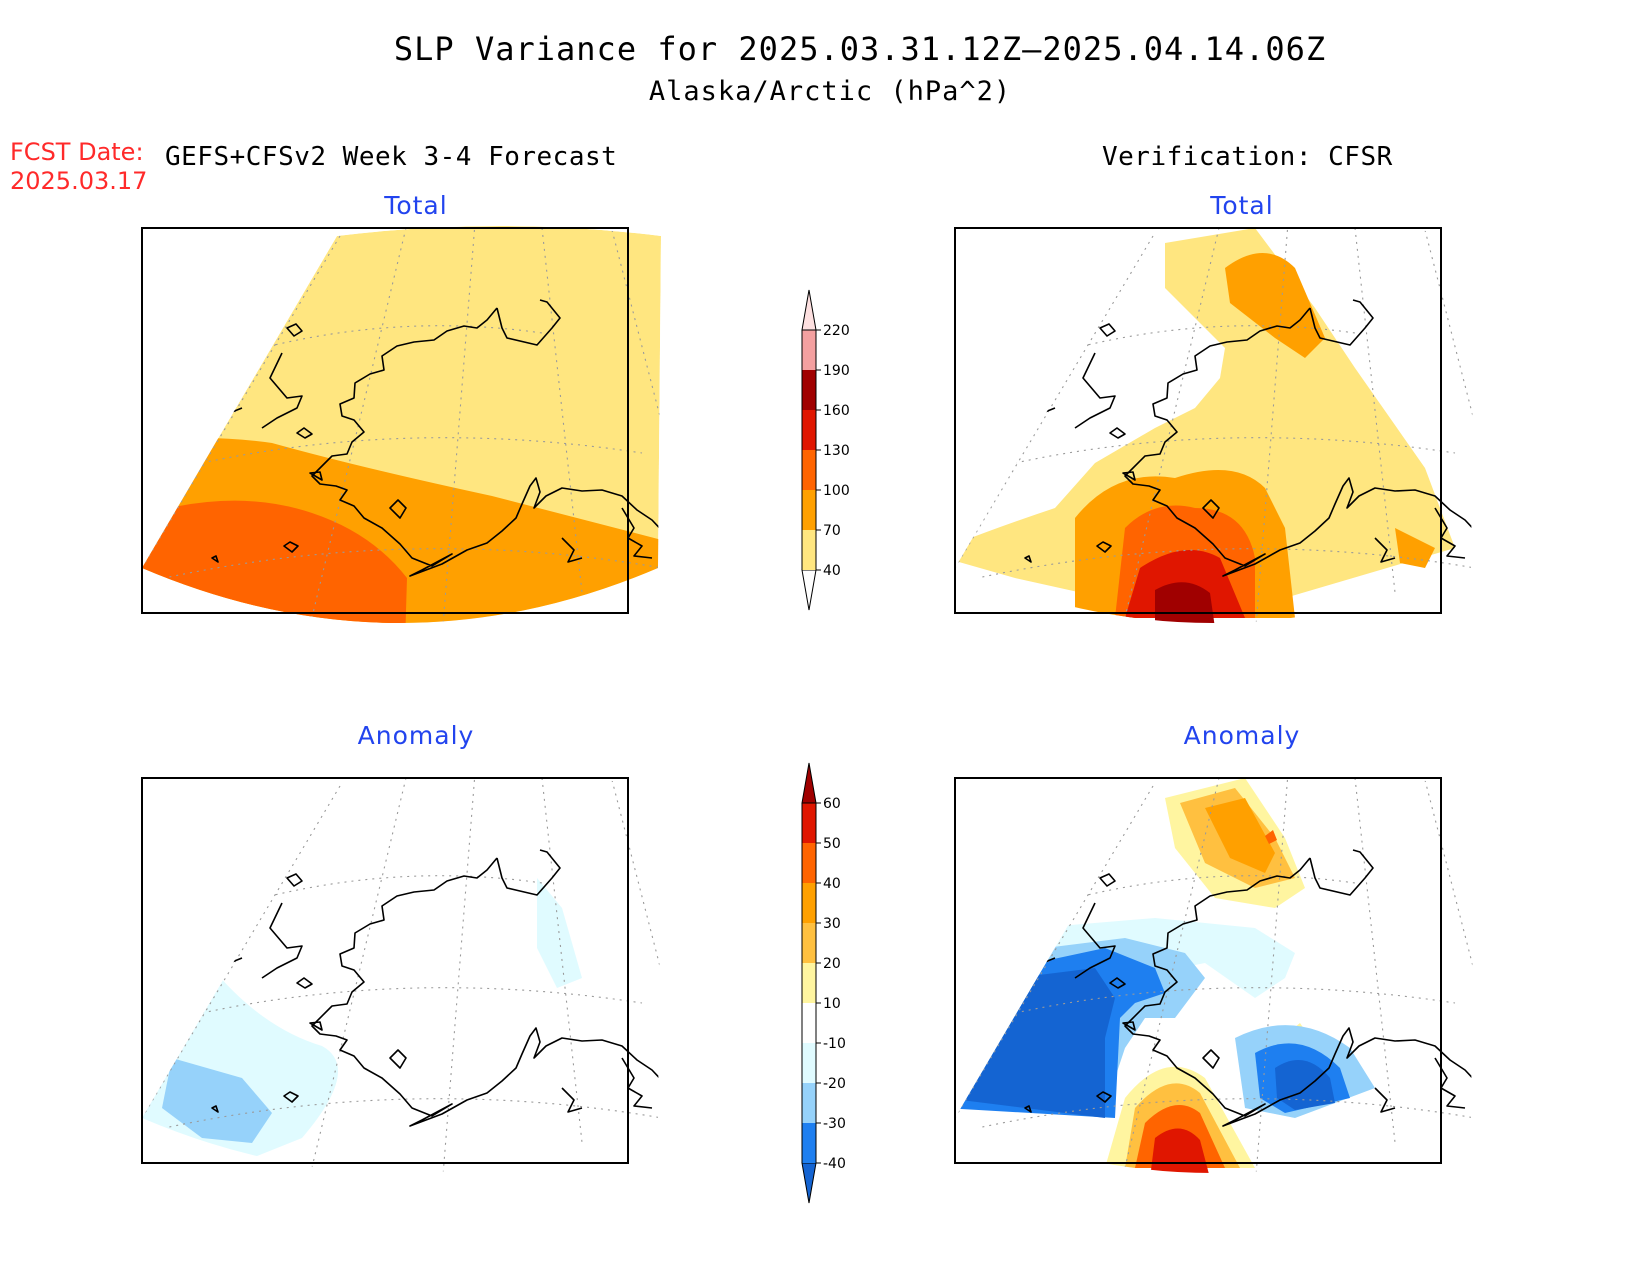 This screenshot has height=1275, width=1650. What do you see at coordinates (401, 424) in the screenshot?
I see `map-panel-fcst-total` at bounding box center [401, 424].